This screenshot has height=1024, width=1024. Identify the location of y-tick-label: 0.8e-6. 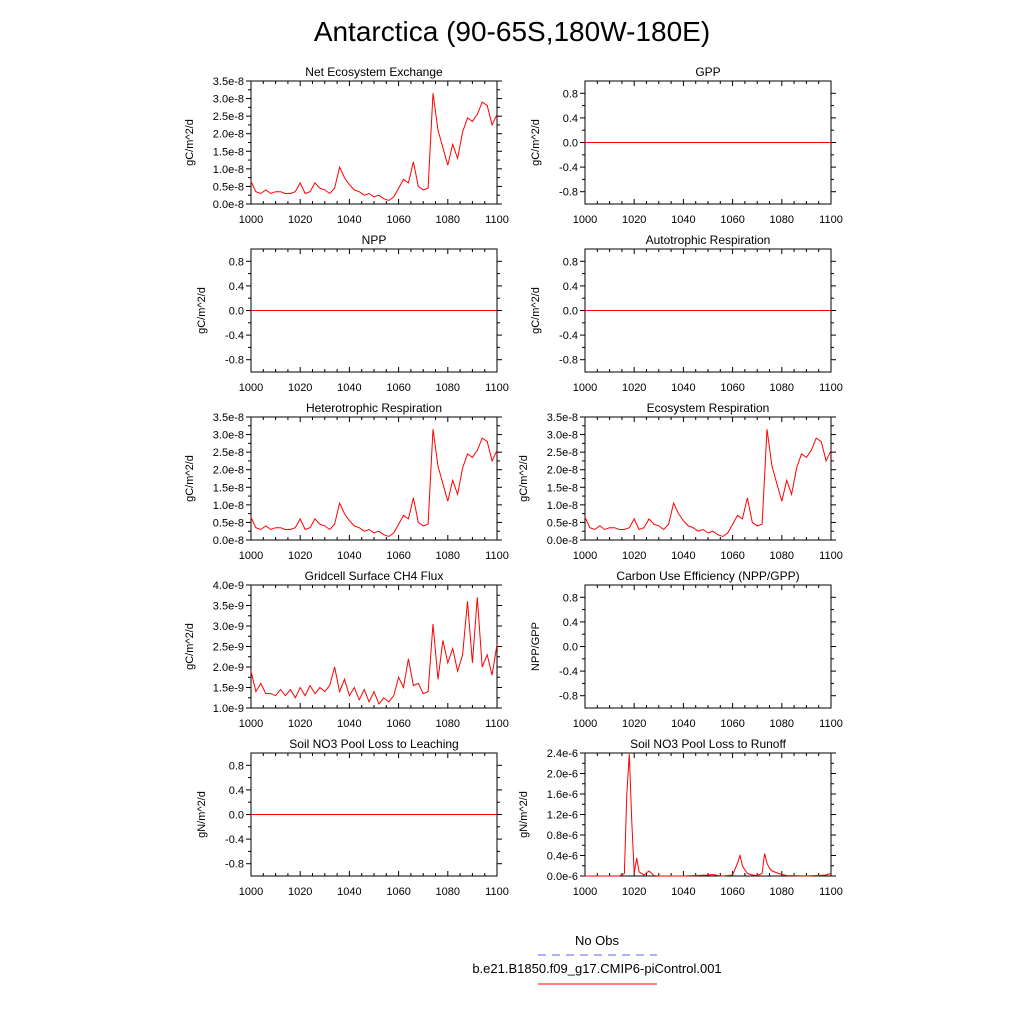
(562, 836).